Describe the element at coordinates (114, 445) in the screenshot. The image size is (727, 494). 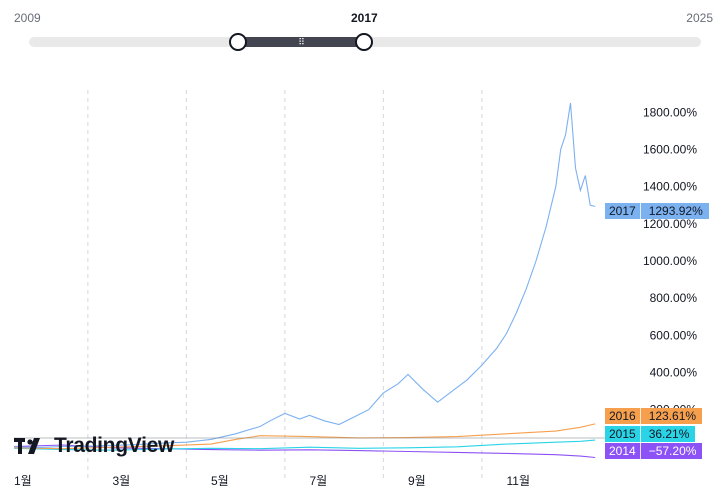
I see `logo-text: TradingView` at that location.